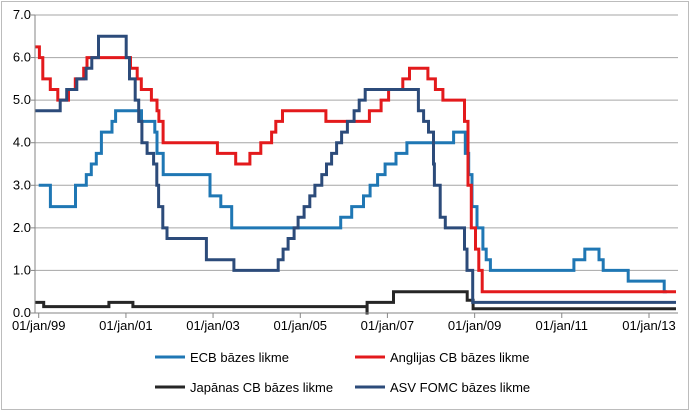  I want to click on legend-label: ECB bāzes likme, so click(239, 357).